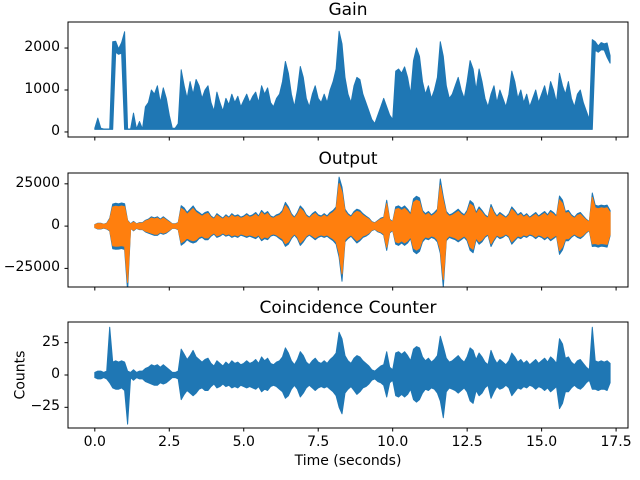 The height and width of the screenshot is (480, 640). What do you see at coordinates (616, 442) in the screenshot?
I see `x-tick-label: 17.5` at bounding box center [616, 442].